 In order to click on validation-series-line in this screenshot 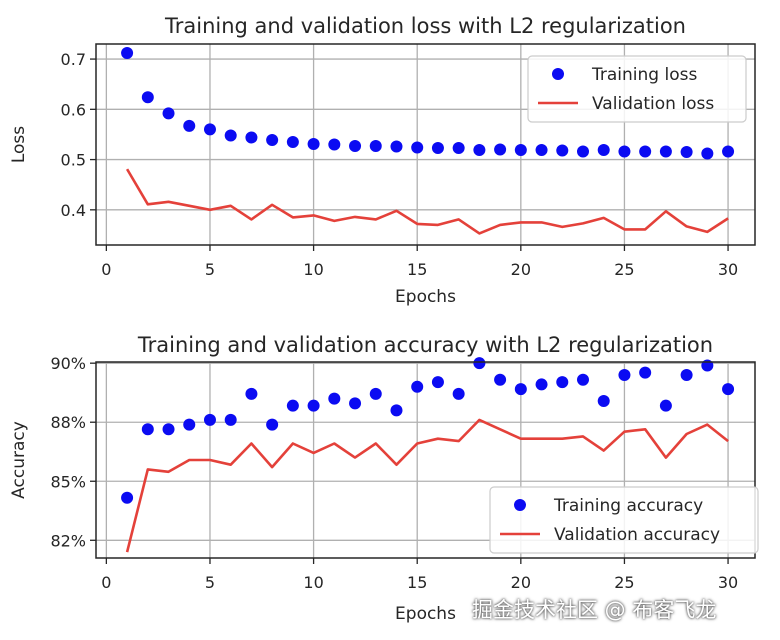, I will do `click(427, 201)`.